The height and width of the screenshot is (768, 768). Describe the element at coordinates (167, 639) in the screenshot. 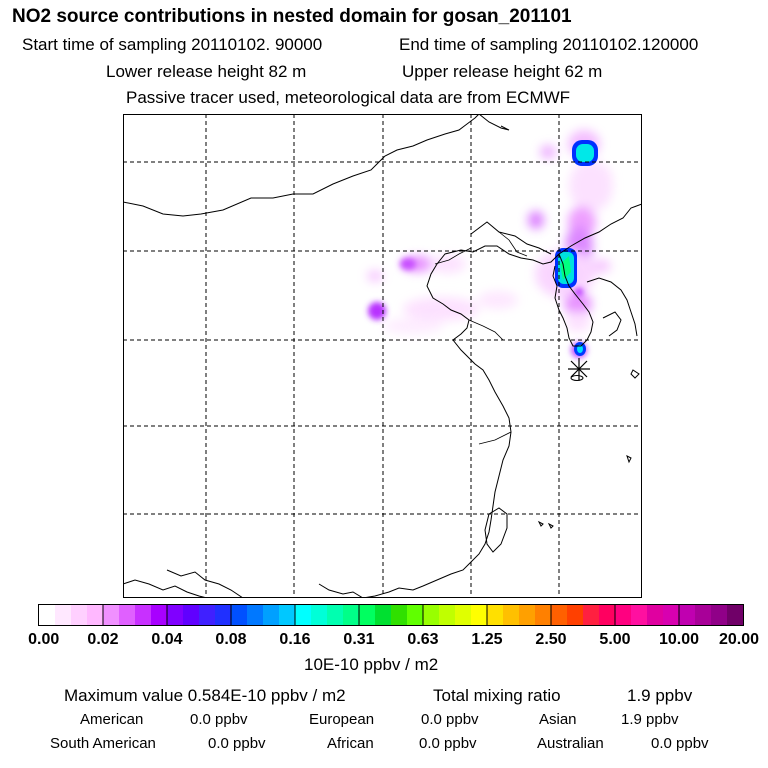

I see `colorbar-tick-label: 0.04` at that location.